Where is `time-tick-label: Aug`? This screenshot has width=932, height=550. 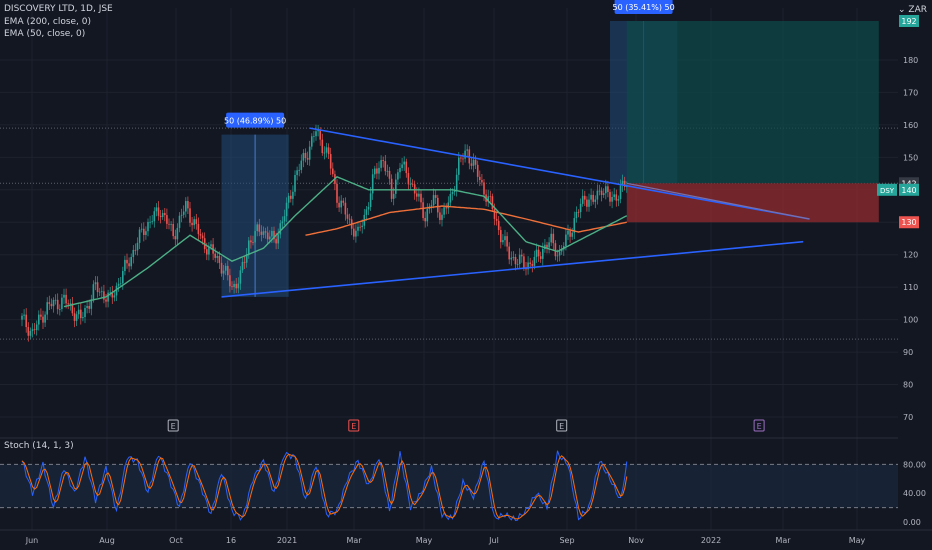
time-tick-label: Aug is located at coordinates (107, 540).